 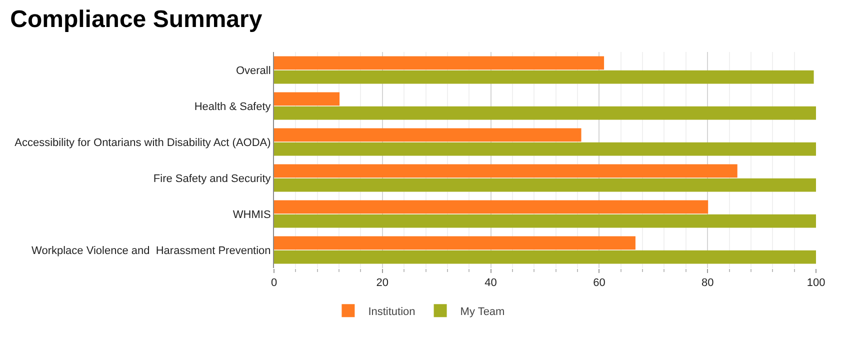 What do you see at coordinates (392, 312) in the screenshot?
I see `legend-label: Institution` at bounding box center [392, 312].